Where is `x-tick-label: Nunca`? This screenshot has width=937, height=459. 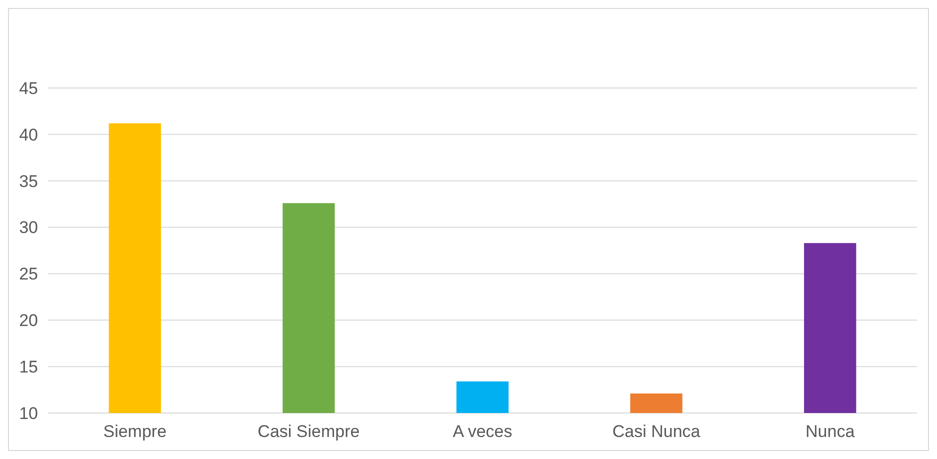
x-tick-label: Nunca is located at coordinates (831, 431).